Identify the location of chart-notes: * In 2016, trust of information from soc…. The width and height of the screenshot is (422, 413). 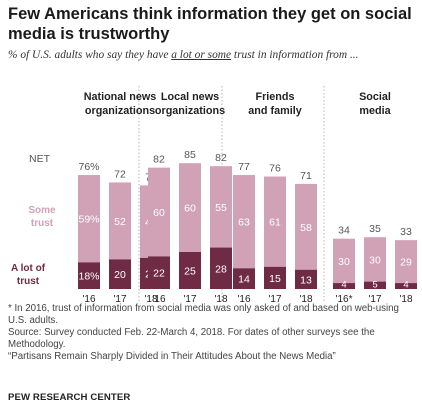
(212, 333).